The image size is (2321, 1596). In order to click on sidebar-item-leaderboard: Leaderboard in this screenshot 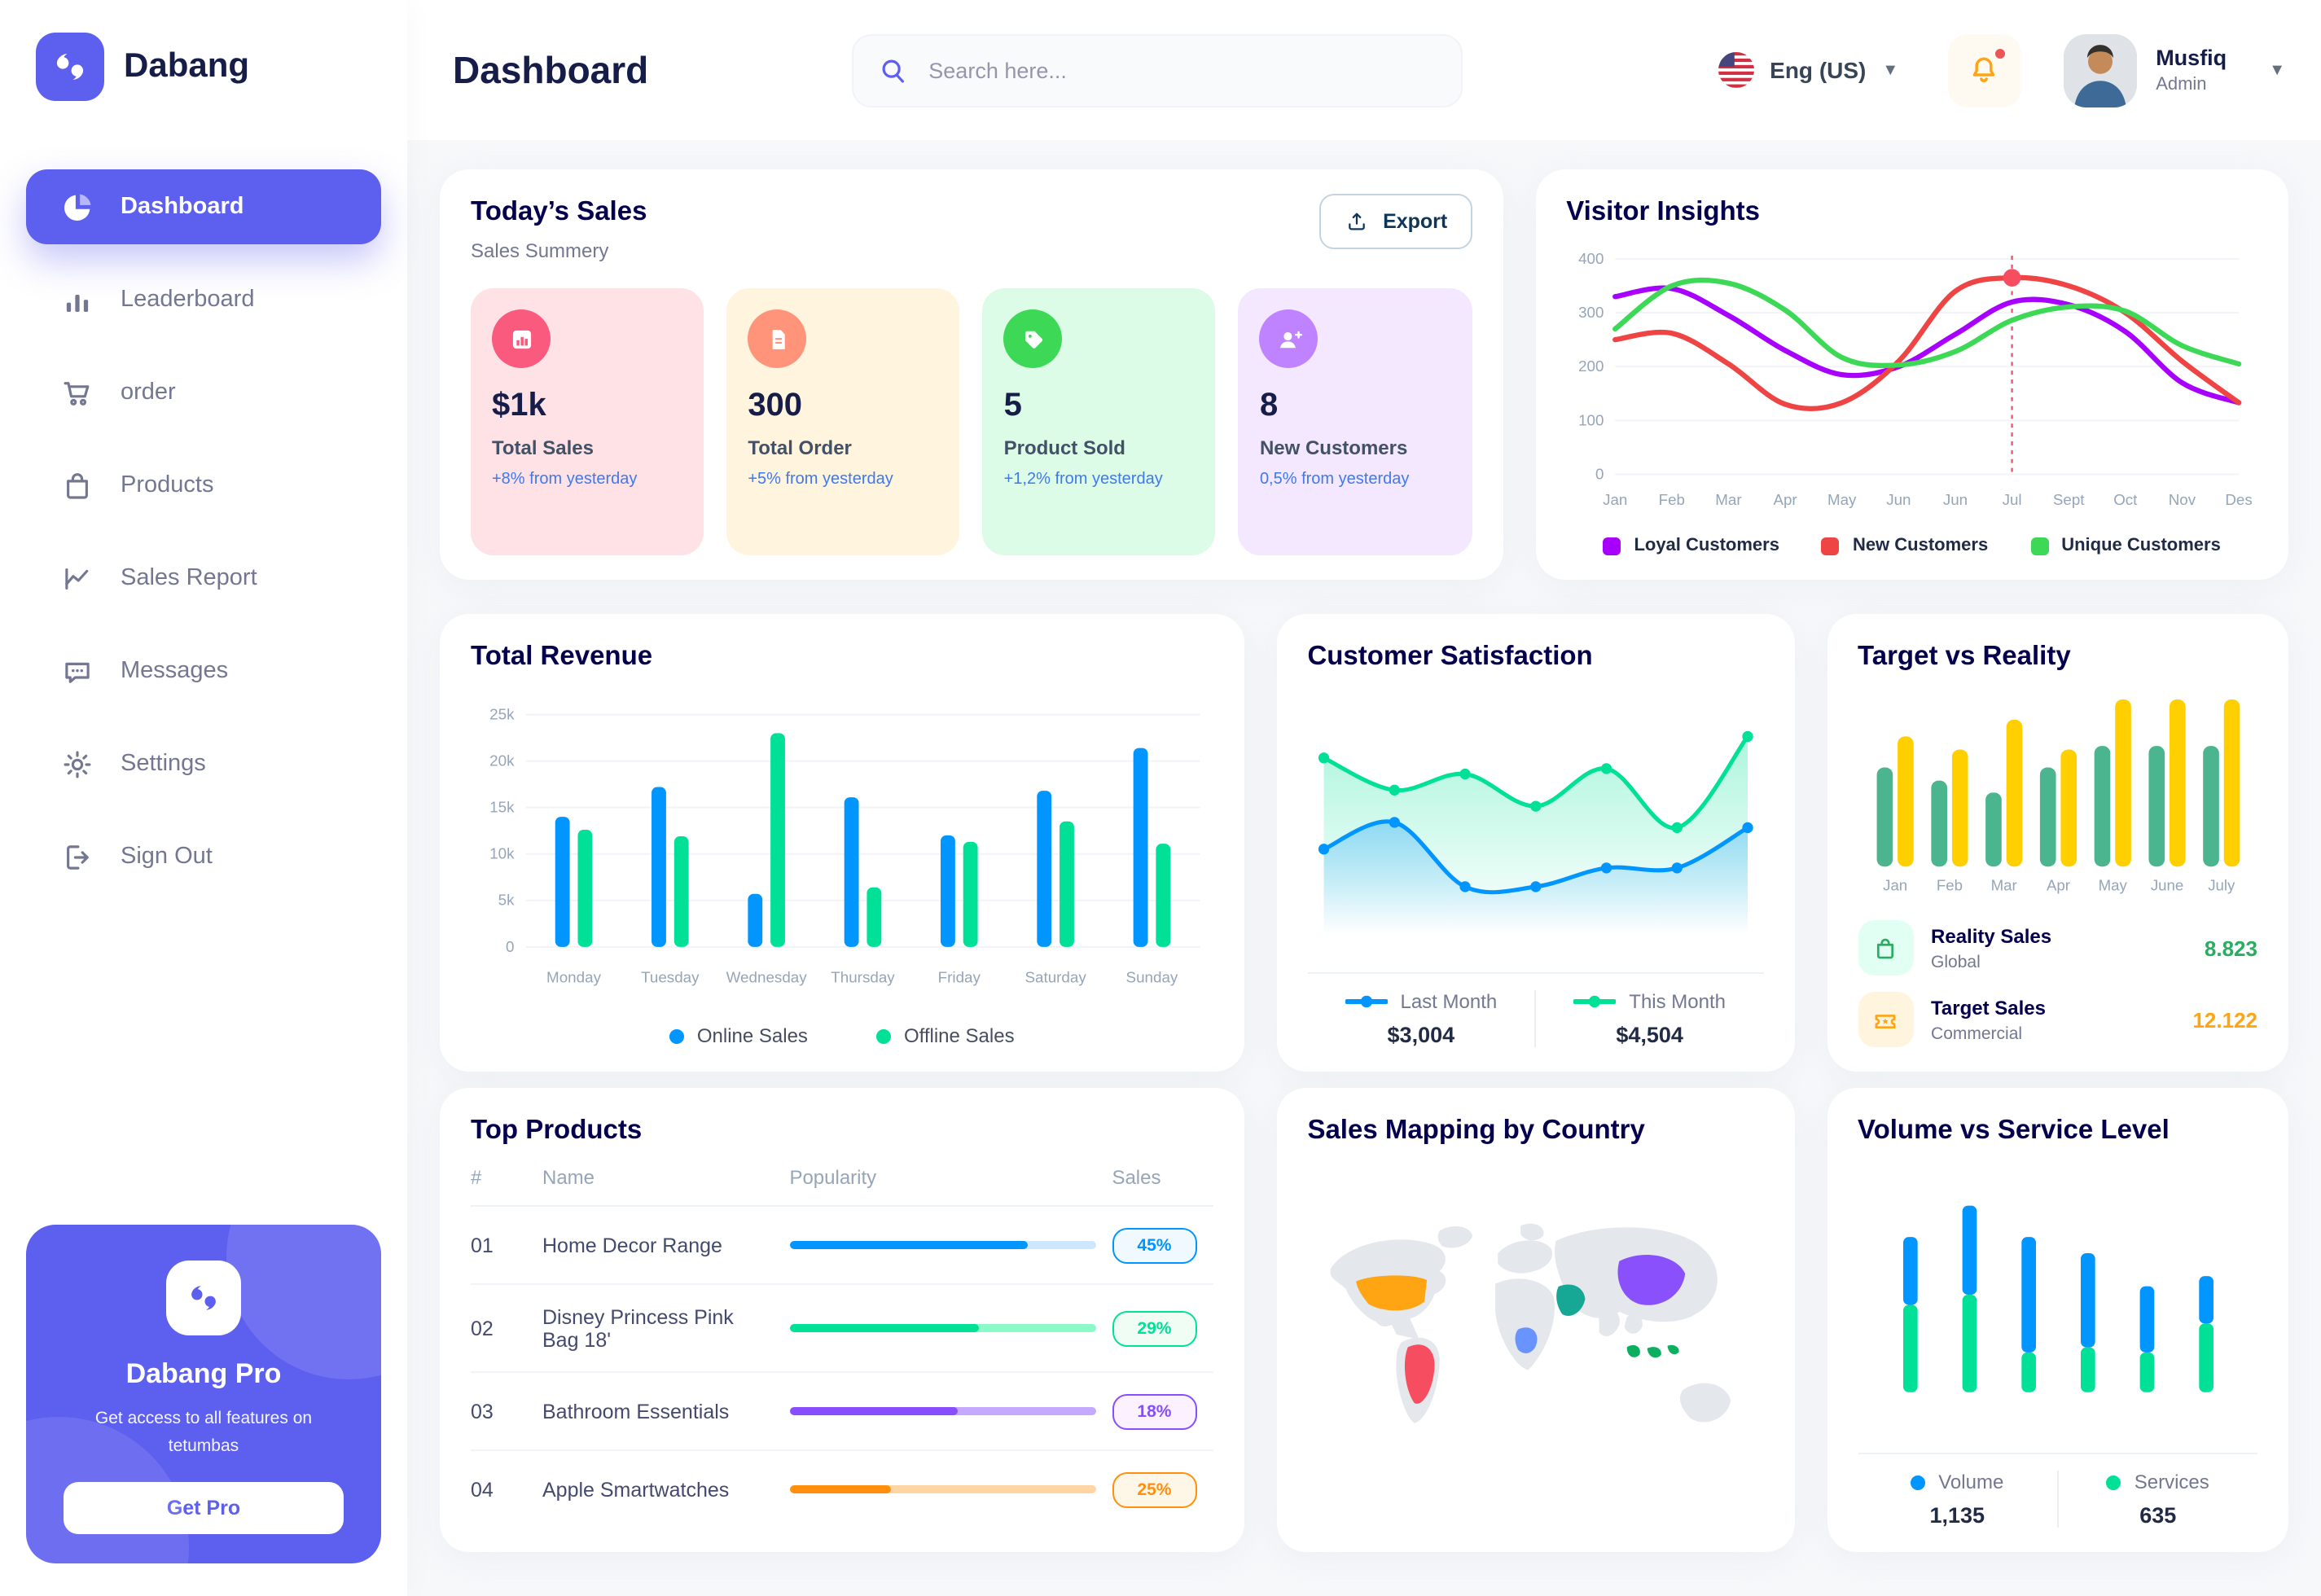, I will do `click(203, 299)`.